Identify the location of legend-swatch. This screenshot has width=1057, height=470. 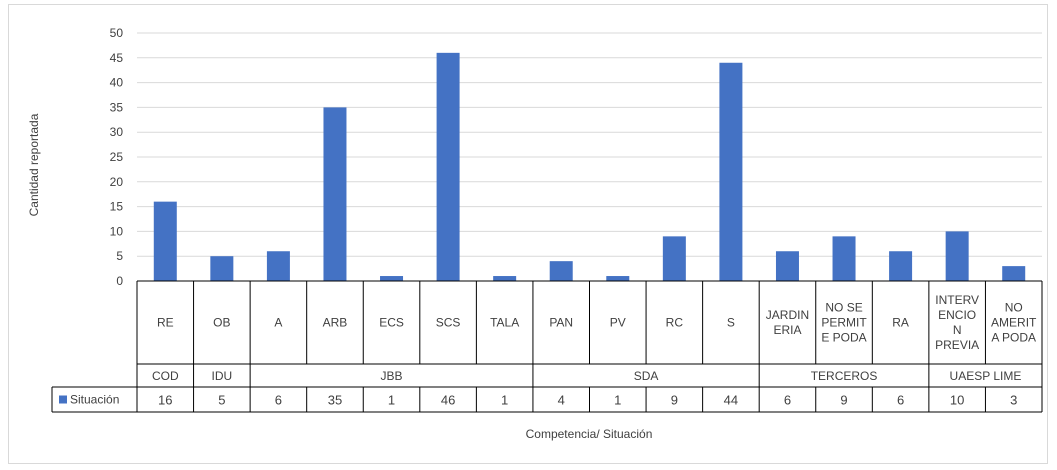
(63, 399).